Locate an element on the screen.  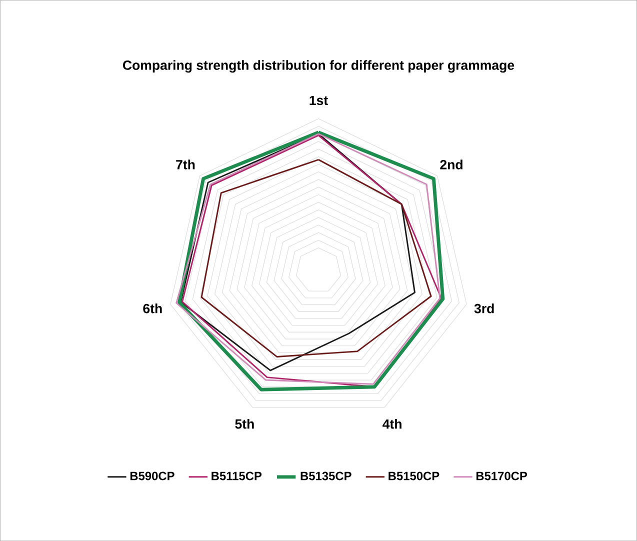
legend-label: B5135CP is located at coordinates (326, 476).